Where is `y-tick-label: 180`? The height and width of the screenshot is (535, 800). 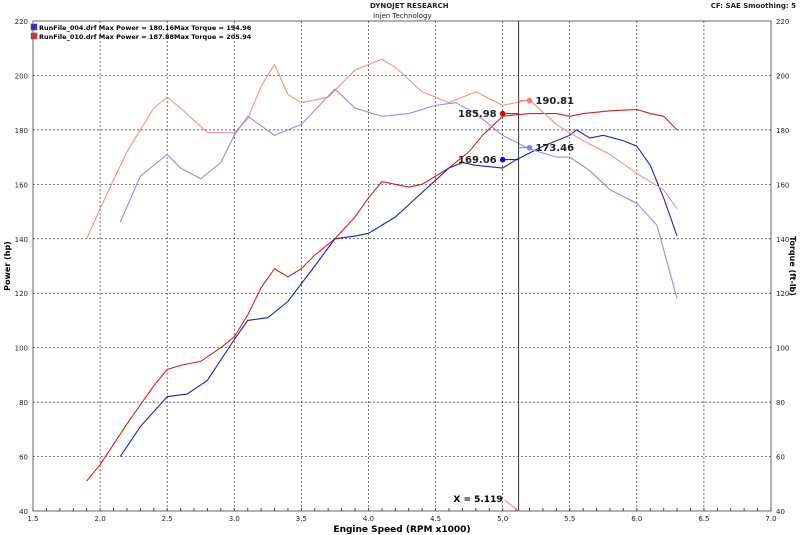
y-tick-label: 180 is located at coordinates (21, 131).